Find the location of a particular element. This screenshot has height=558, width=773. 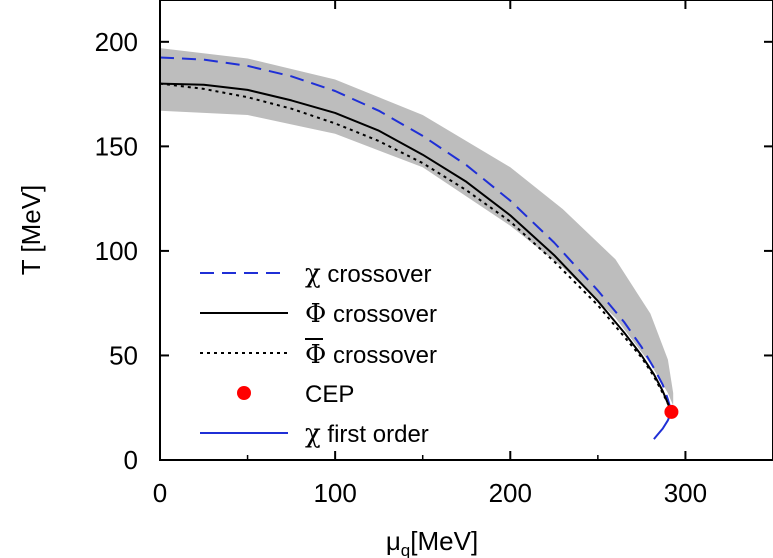

legend-label-cep: CEP is located at coordinates (329, 394).